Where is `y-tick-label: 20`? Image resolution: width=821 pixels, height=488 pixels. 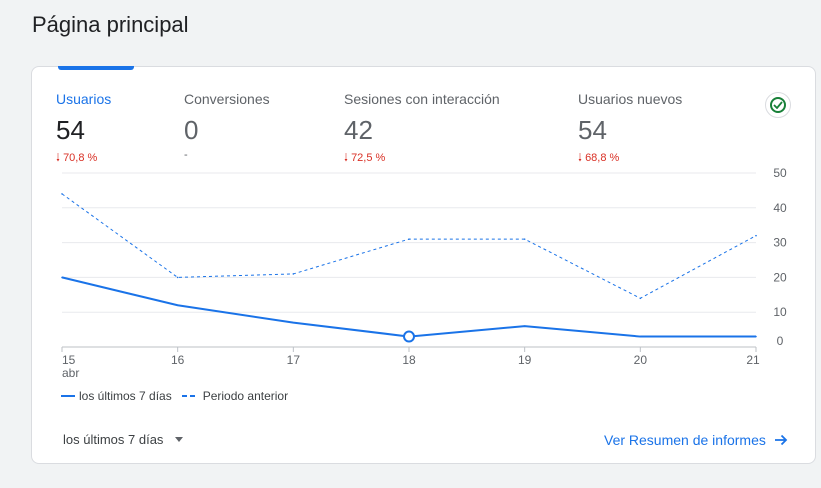
y-tick-label: 20 is located at coordinates (780, 277).